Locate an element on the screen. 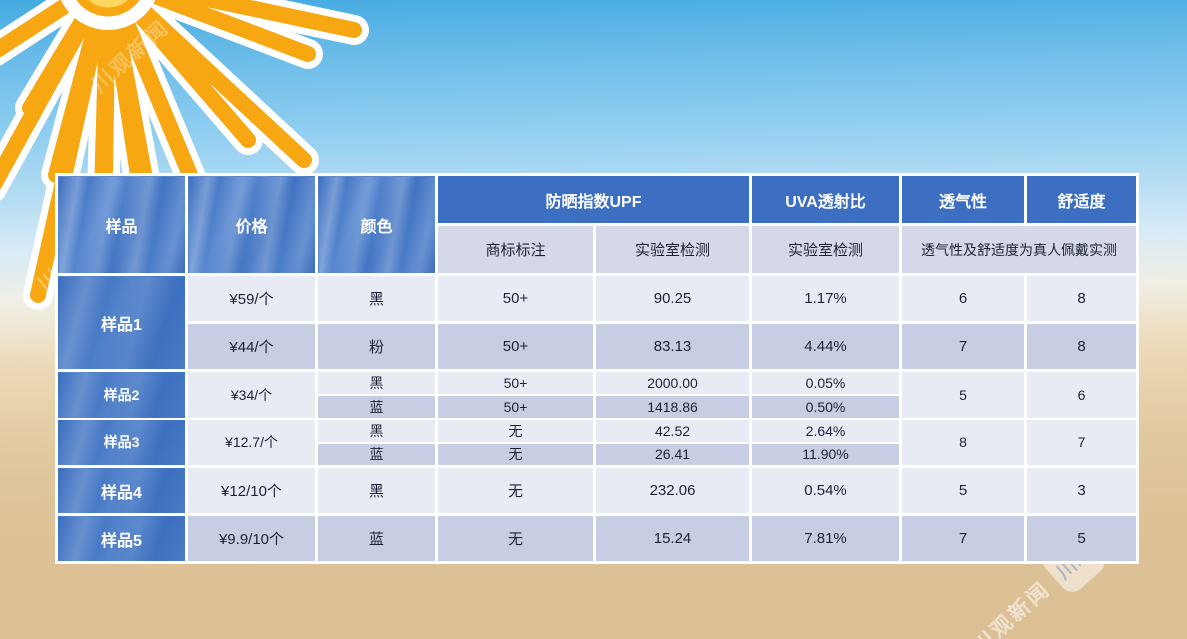 This screenshot has height=639, width=1187. upf-lab-cell: 1418.86 is located at coordinates (672, 406).